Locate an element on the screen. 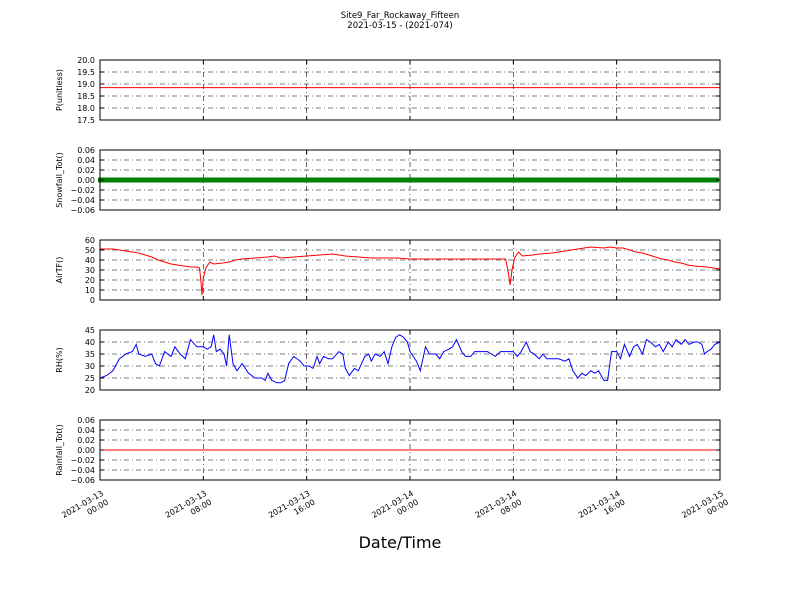  panel-1-ytick-label: 17.5 is located at coordinates (86, 120).